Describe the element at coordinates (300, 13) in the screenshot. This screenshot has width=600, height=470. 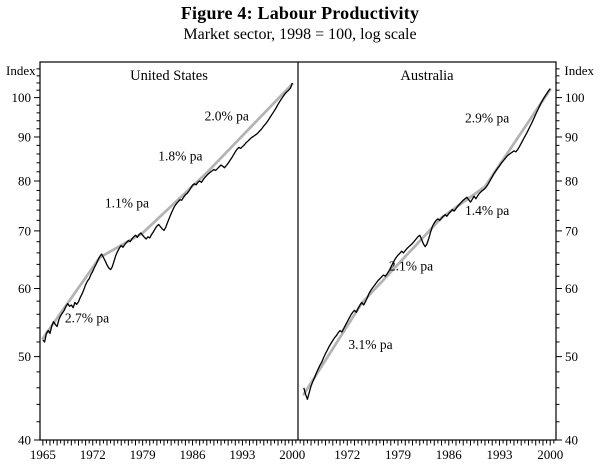
I see `figure-title: Figure 4: Labour Productivity` at that location.